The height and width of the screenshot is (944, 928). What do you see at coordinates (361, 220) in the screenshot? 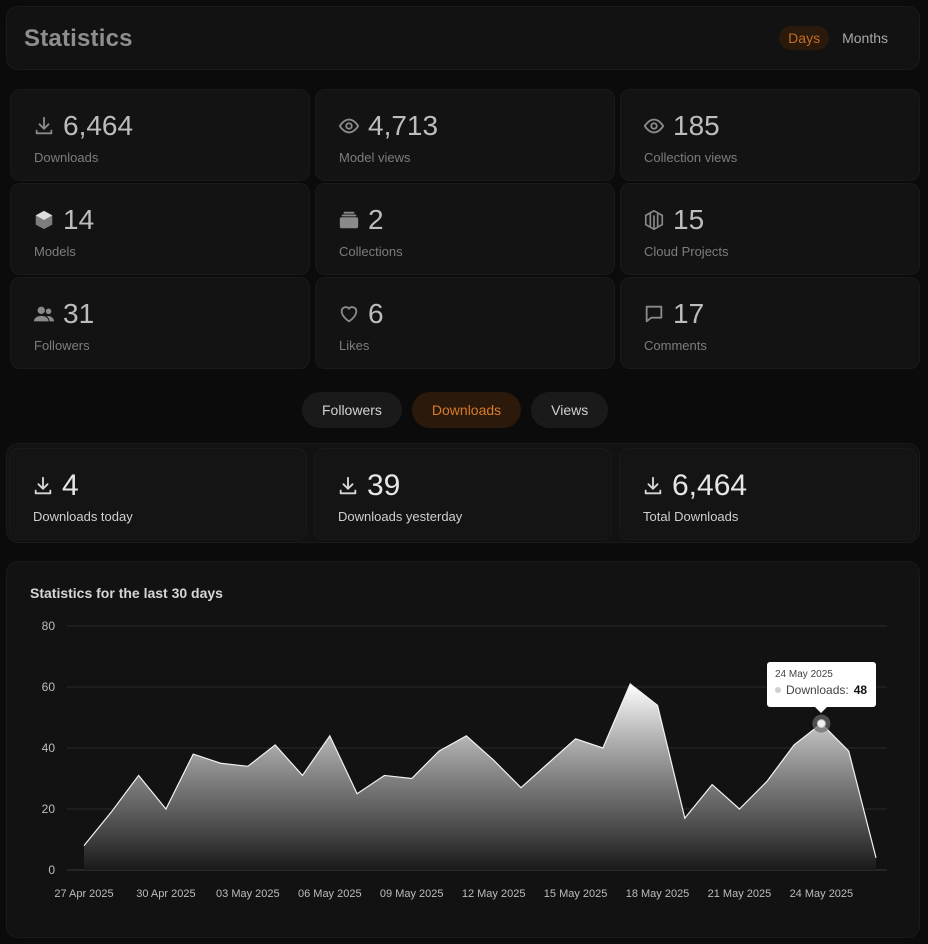
I see `stat-row: 2` at bounding box center [361, 220].